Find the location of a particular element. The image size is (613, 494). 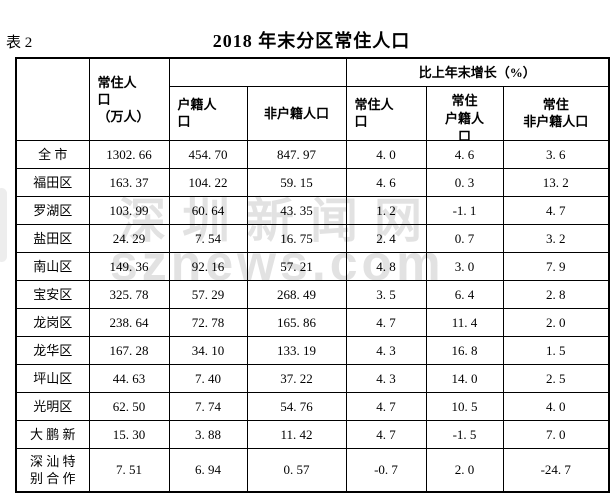

value-cell: 847. 97 is located at coordinates (296, 154).